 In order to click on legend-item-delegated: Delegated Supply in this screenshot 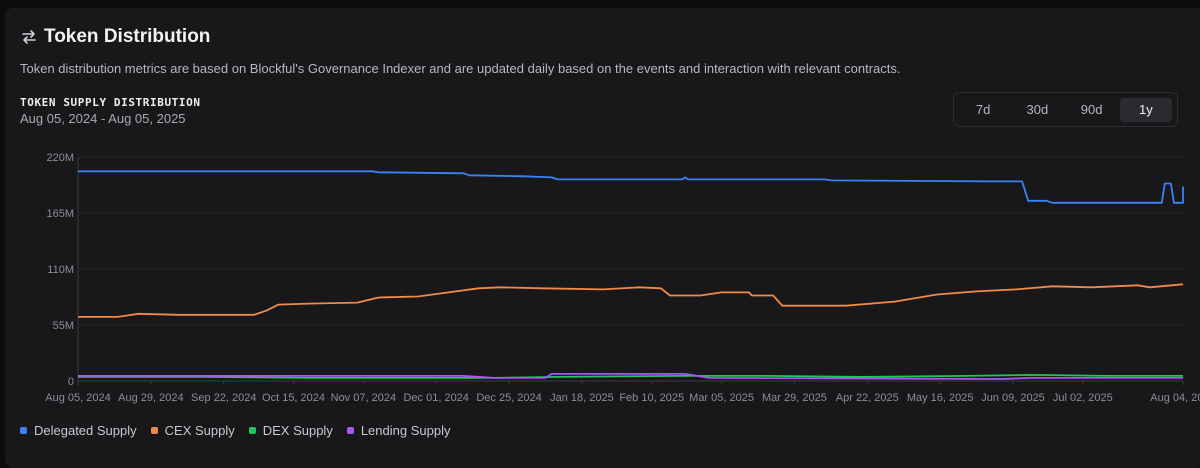, I will do `click(78, 430)`.